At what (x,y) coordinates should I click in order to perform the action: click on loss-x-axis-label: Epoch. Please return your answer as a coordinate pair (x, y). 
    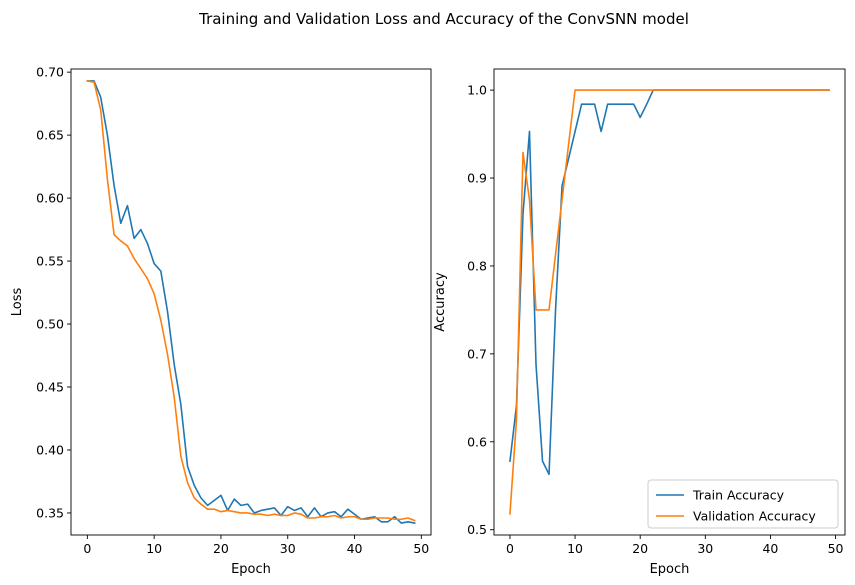
    Looking at the image, I should click on (251, 569).